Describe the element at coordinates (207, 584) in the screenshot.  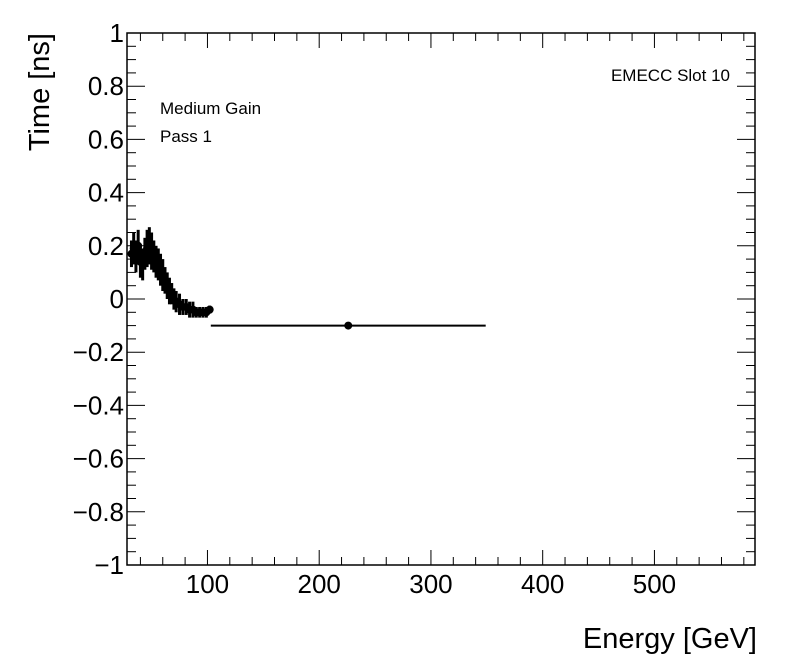
I see `x-tick-label: 100` at that location.